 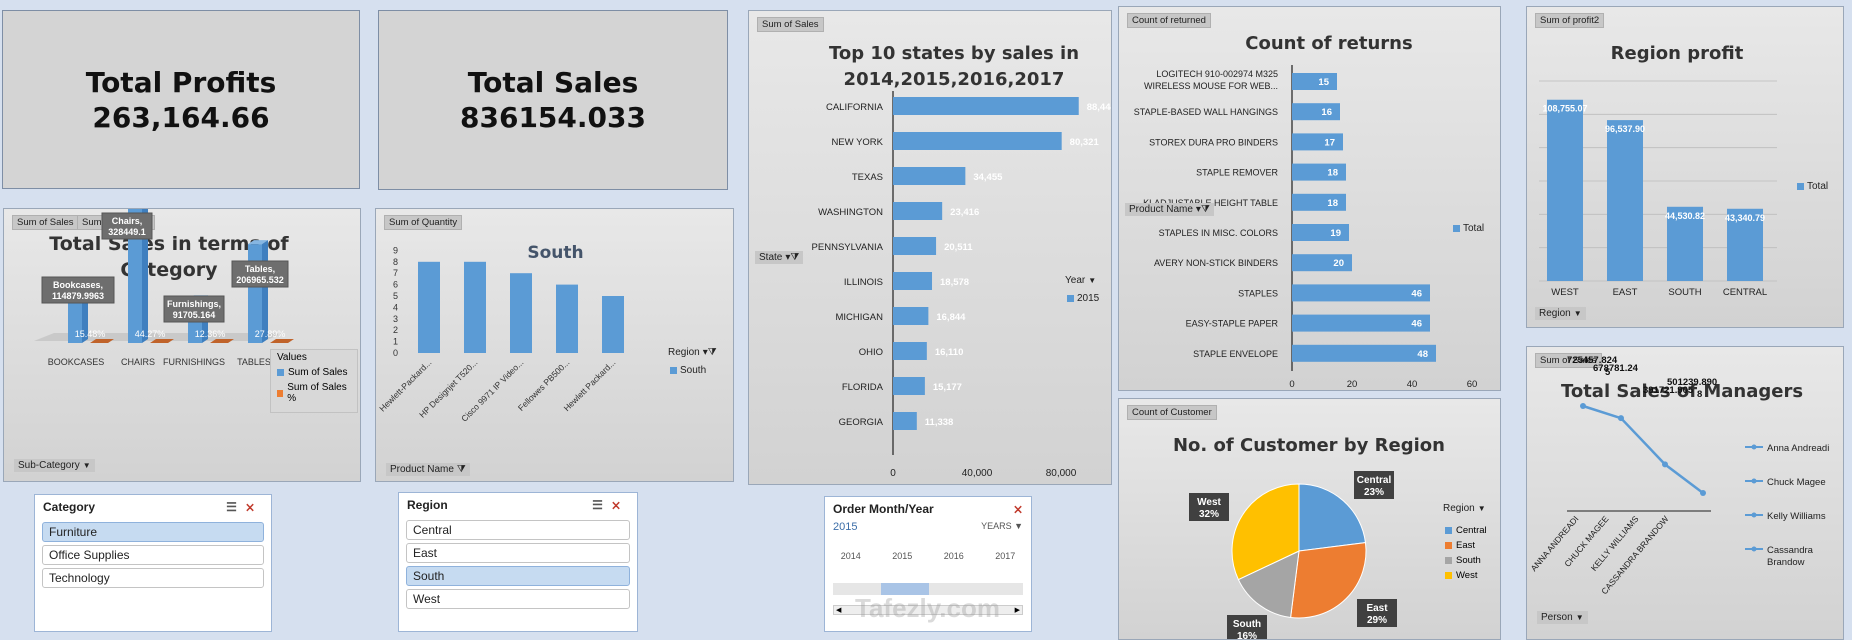 I want to click on slicer-item-office-supplies: Office Supplies, so click(x=153, y=555).